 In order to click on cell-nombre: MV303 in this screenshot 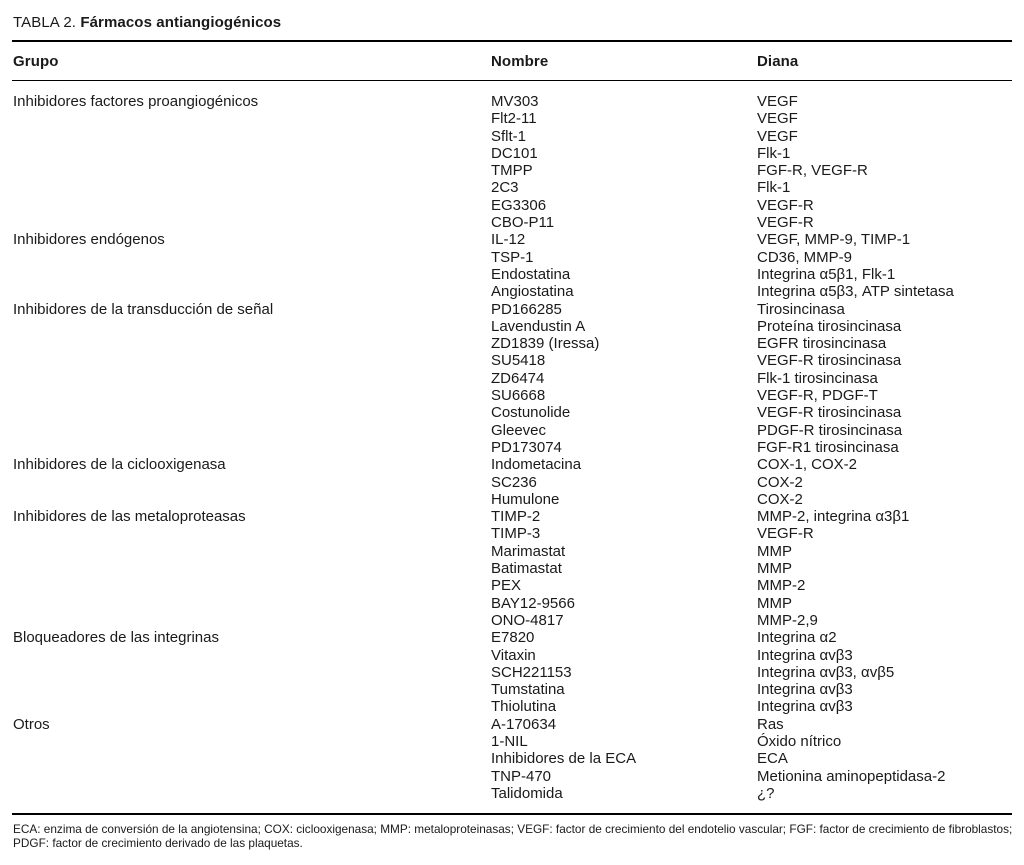, I will do `click(515, 101)`.